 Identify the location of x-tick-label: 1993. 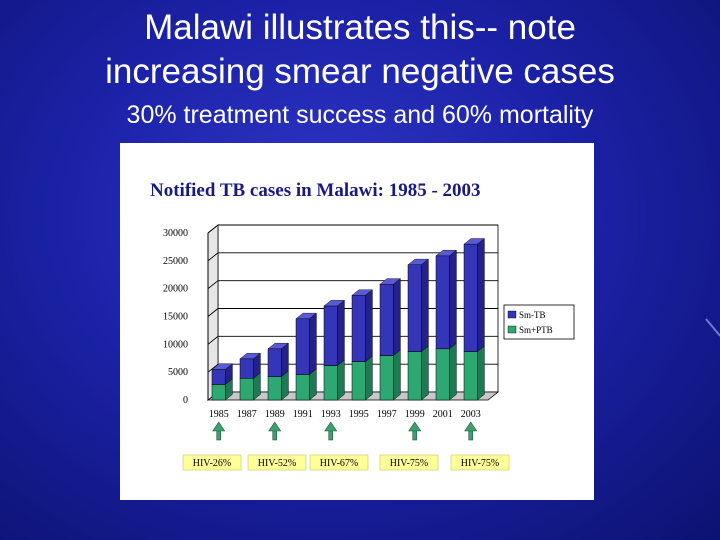
(331, 414).